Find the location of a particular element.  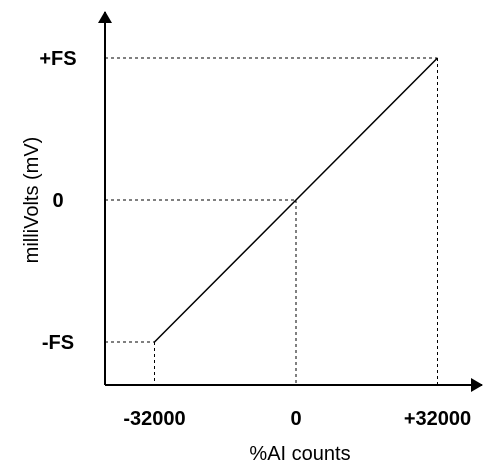

y-tick-label: +FS is located at coordinates (57, 59).